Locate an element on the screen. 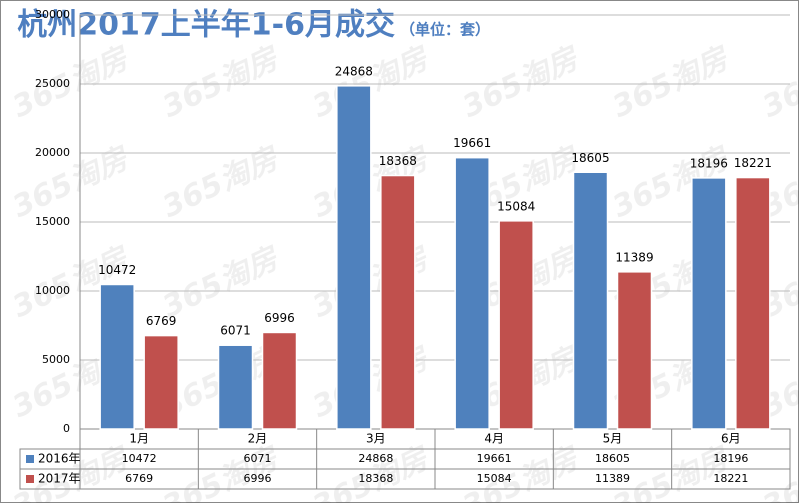 This screenshot has height=503, width=799. table-cell: 6769 is located at coordinates (139, 478).